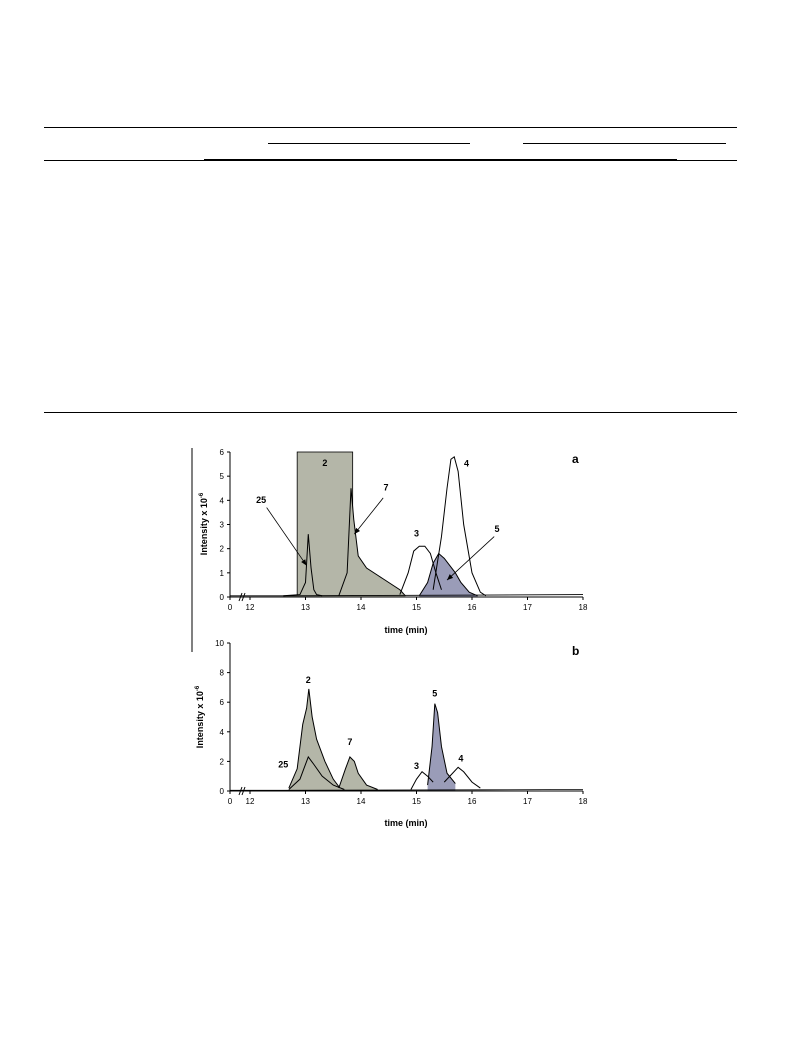 The width and height of the screenshot is (793, 1057). I want to click on table-header-rule-thick, so click(440, 160).